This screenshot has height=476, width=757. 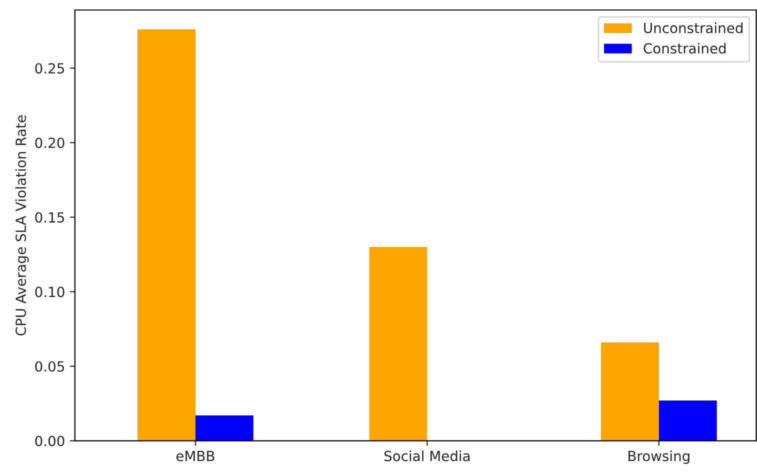 I want to click on legend-label: Constrained, so click(x=685, y=48).